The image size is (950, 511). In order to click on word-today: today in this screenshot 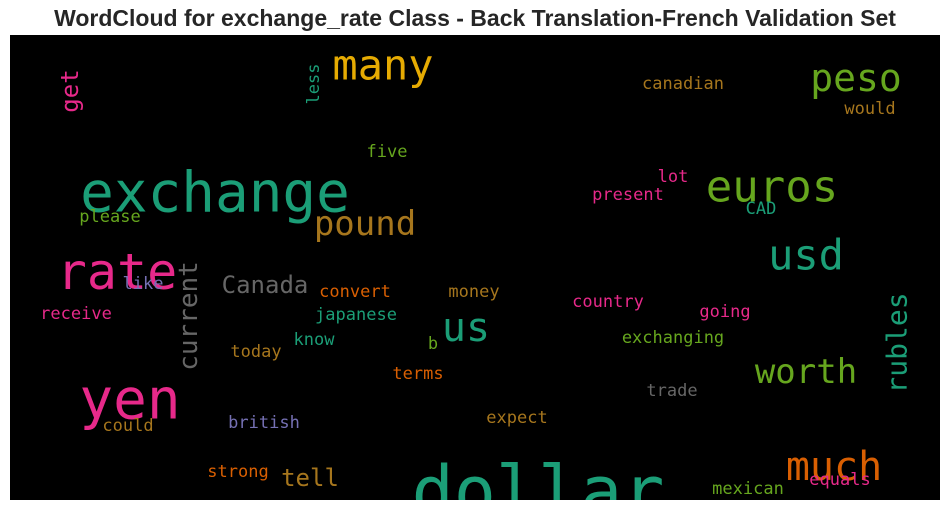, I will do `click(255, 352)`.